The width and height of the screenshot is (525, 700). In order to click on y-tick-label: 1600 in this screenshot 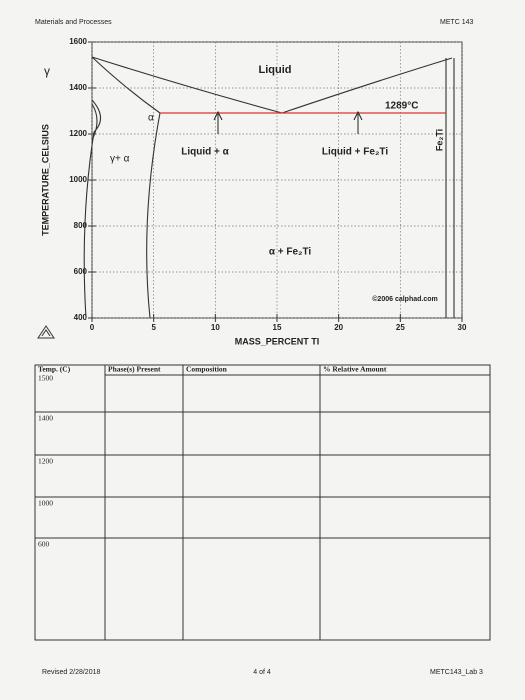, I will do `click(78, 41)`.